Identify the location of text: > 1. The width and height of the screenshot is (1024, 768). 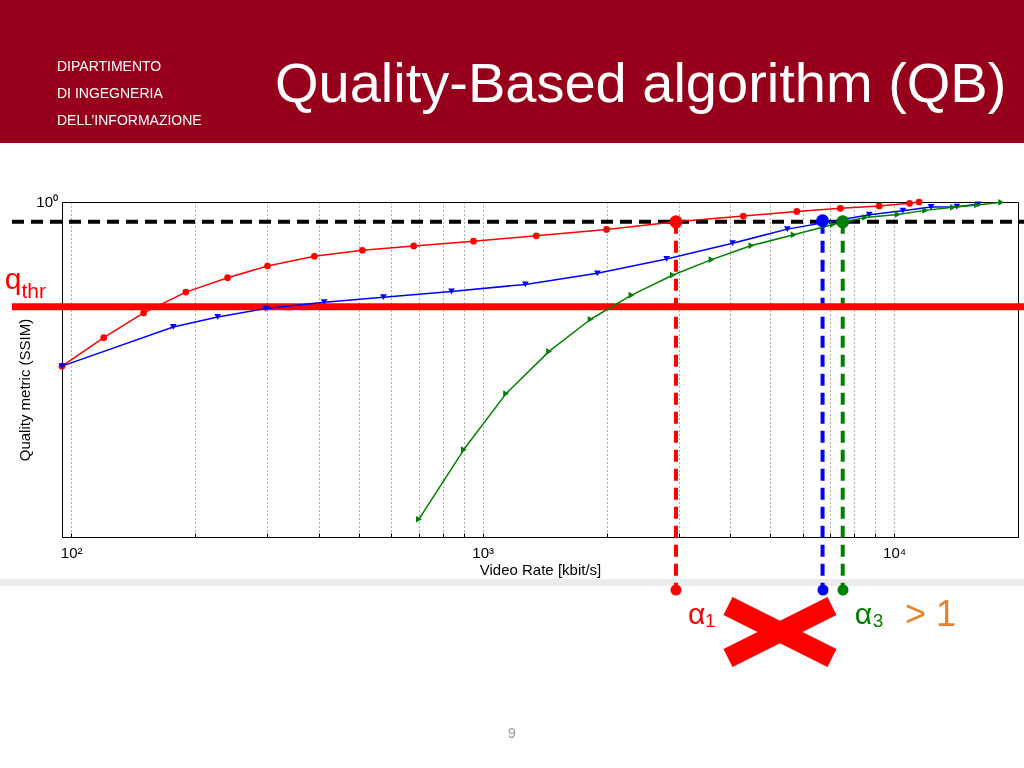
(931, 613).